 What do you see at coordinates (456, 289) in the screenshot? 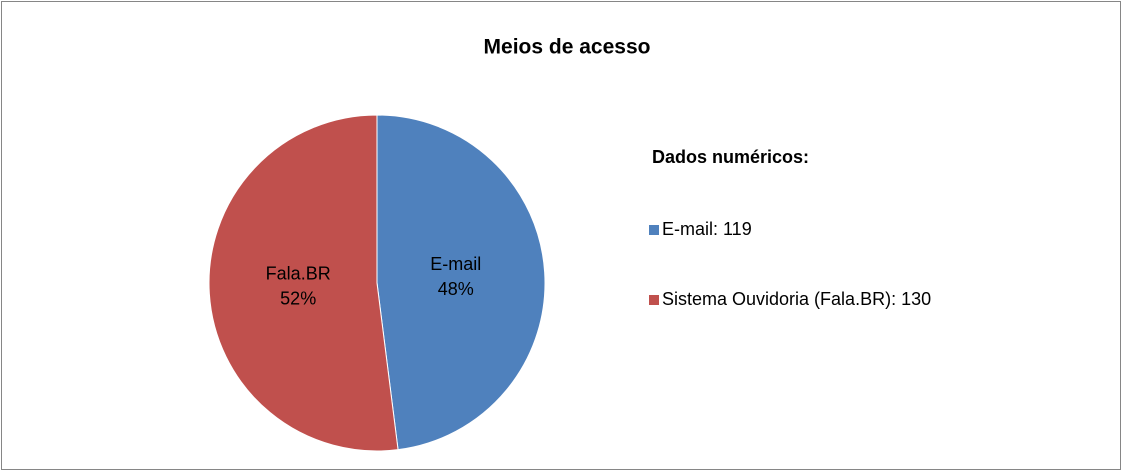
I see `slice-value-label: 48%` at bounding box center [456, 289].